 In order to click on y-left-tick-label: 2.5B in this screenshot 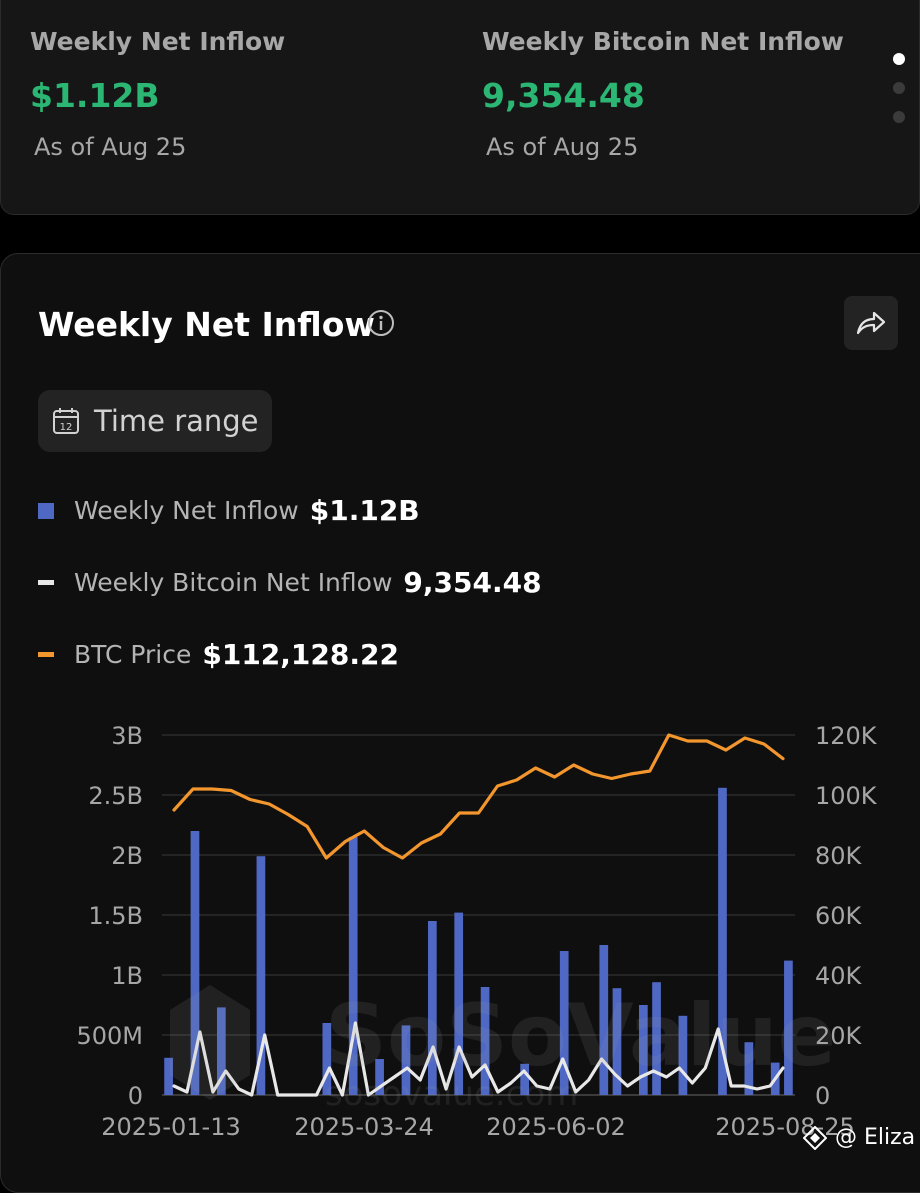, I will do `click(115, 796)`.